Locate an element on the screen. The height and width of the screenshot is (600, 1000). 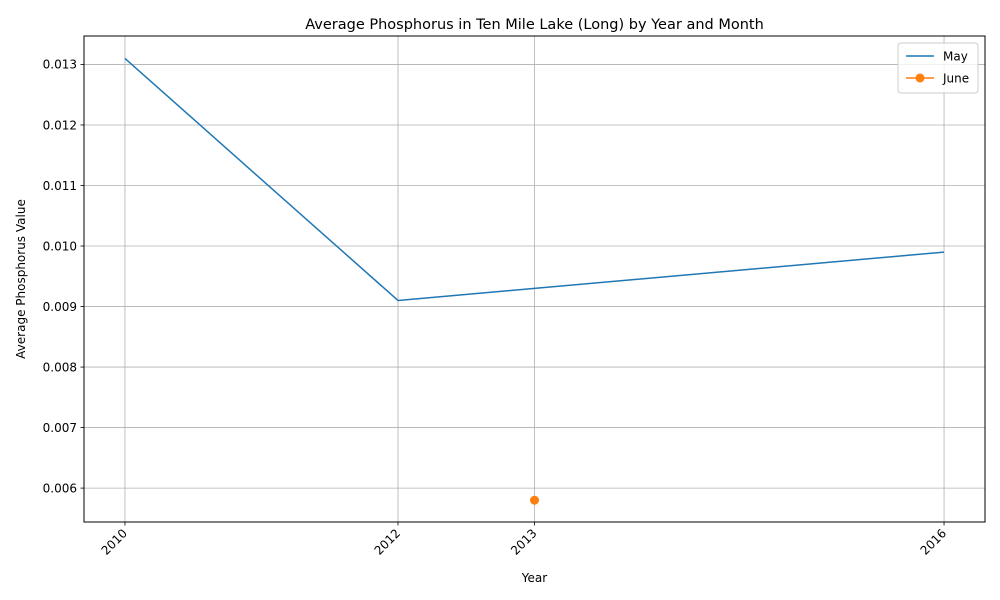
y-tick-label: 0.007 is located at coordinates (60, 428).